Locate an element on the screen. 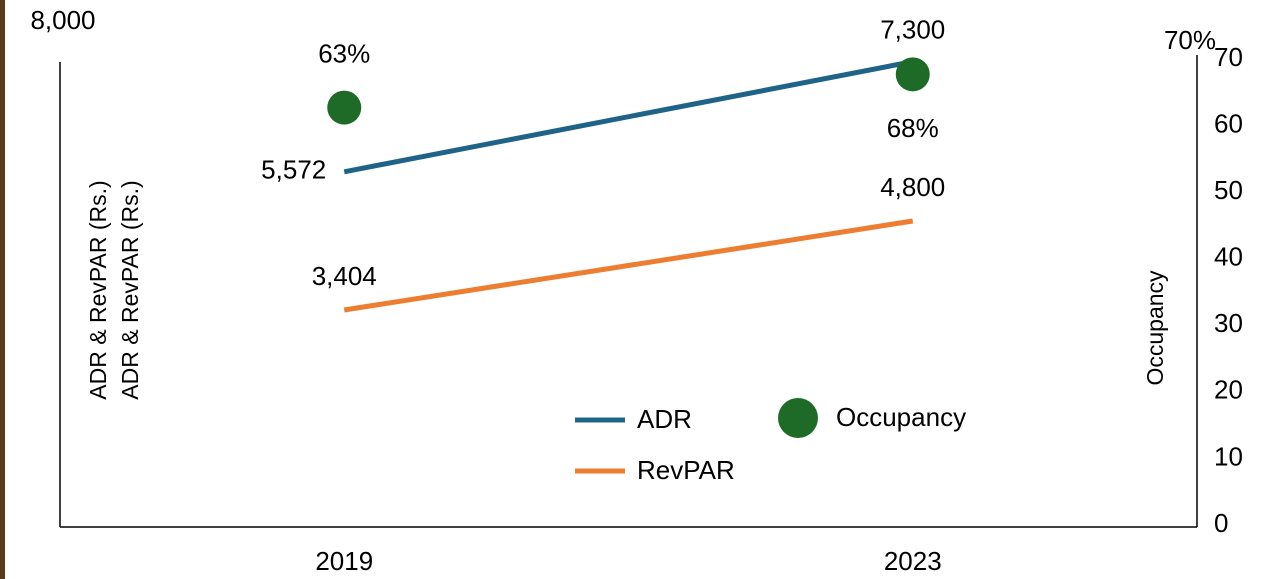 The width and height of the screenshot is (1262, 579). legend-label: ADR is located at coordinates (664, 419).